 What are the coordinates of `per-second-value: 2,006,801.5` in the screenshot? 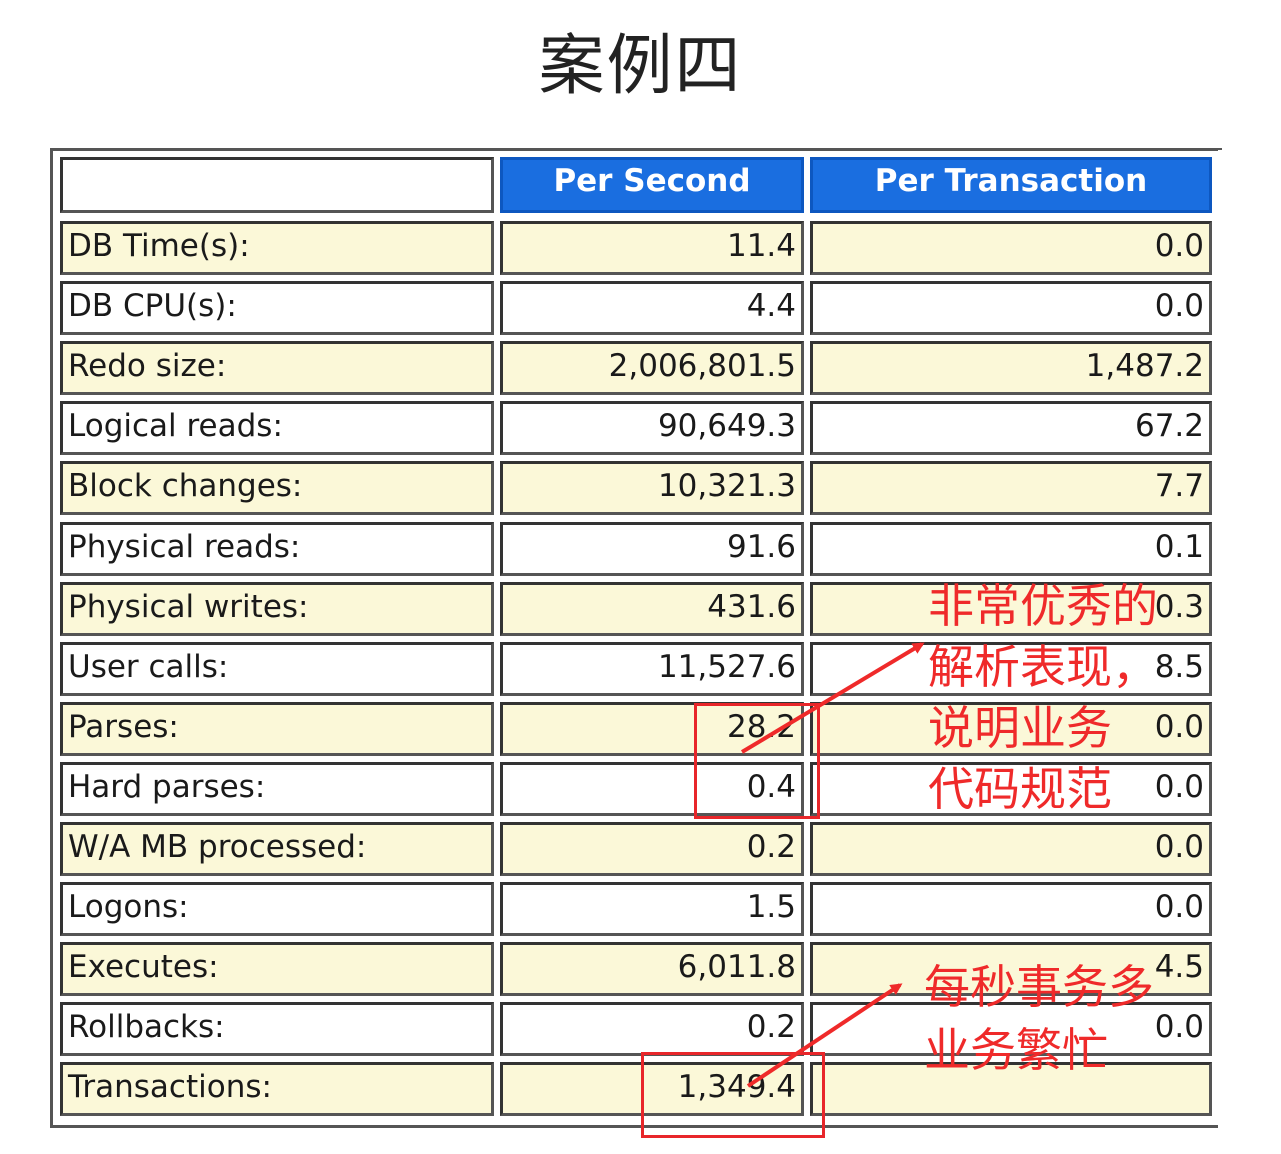 It's located at (652, 368).